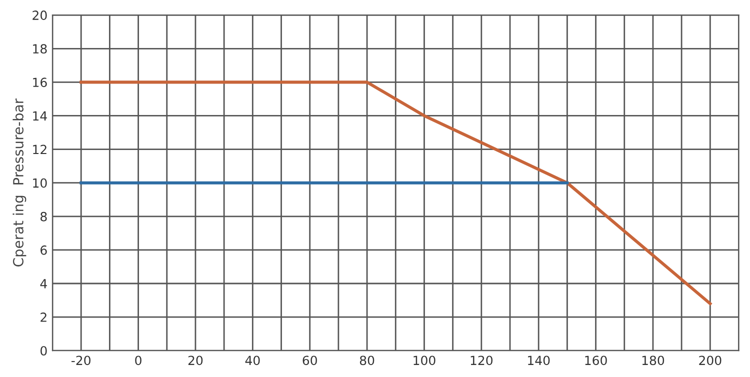 The height and width of the screenshot is (377, 750). I want to click on y-tick-label: 16, so click(40, 83).